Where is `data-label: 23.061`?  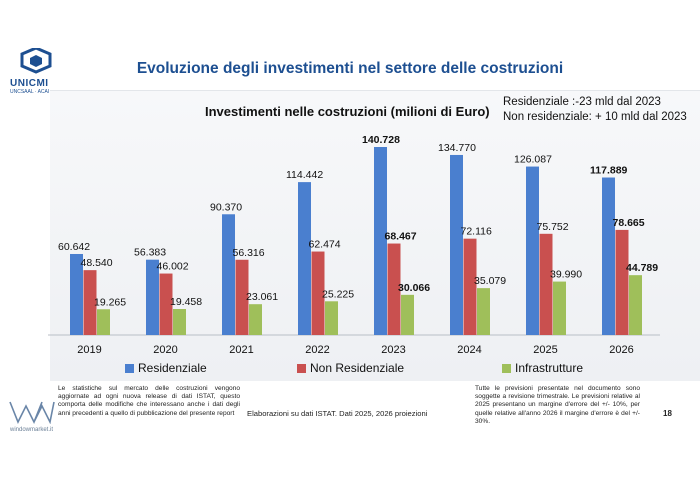 data-label: 23.061 is located at coordinates (262, 297).